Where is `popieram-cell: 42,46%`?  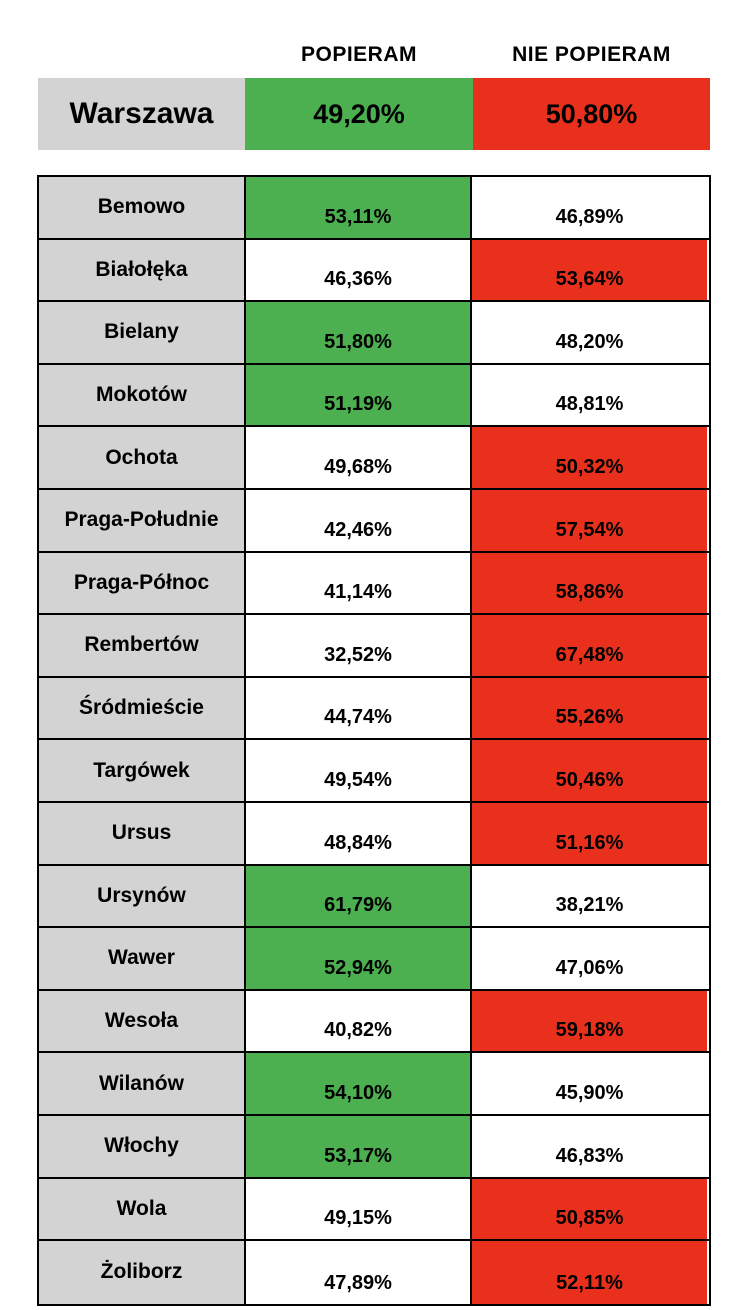
popieram-cell: 42,46% is located at coordinates (359, 520).